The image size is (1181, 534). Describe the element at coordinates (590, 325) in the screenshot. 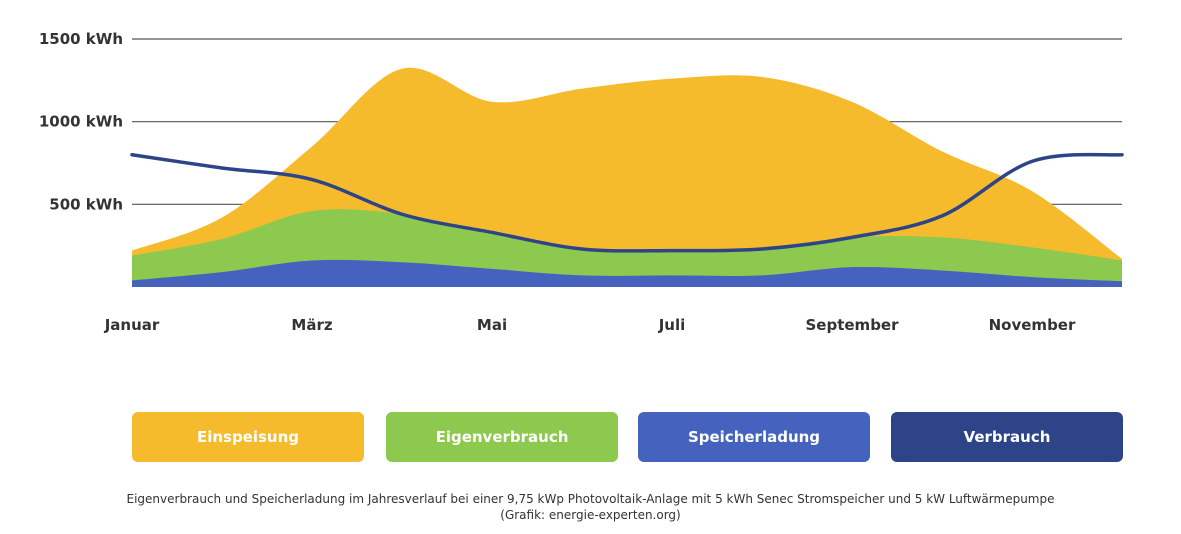

I see `x-axis: Januar März Mai Juli September November` at that location.